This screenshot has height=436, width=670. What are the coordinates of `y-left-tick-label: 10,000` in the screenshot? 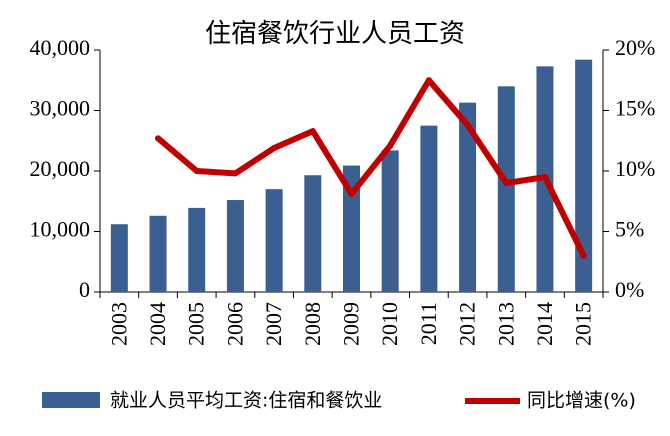 It's located at (60, 229).